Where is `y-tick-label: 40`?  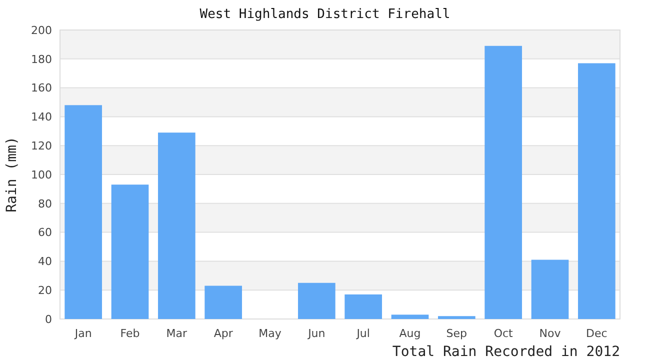 y-tick-label: 40 is located at coordinates (45, 261).